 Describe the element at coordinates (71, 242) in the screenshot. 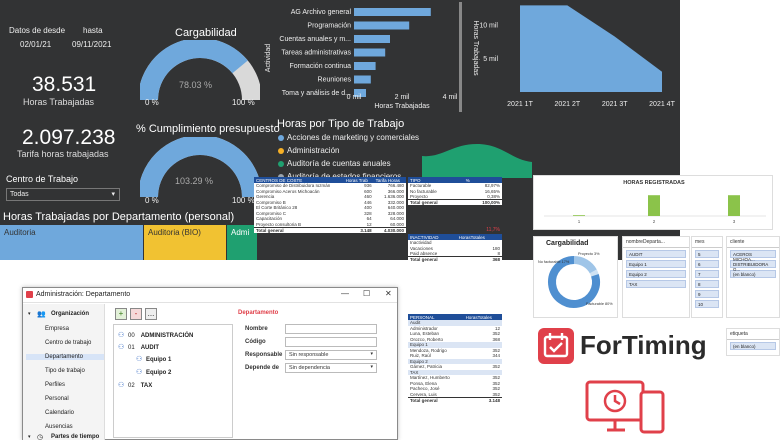

I see `dept-block: Auditoria` at that location.